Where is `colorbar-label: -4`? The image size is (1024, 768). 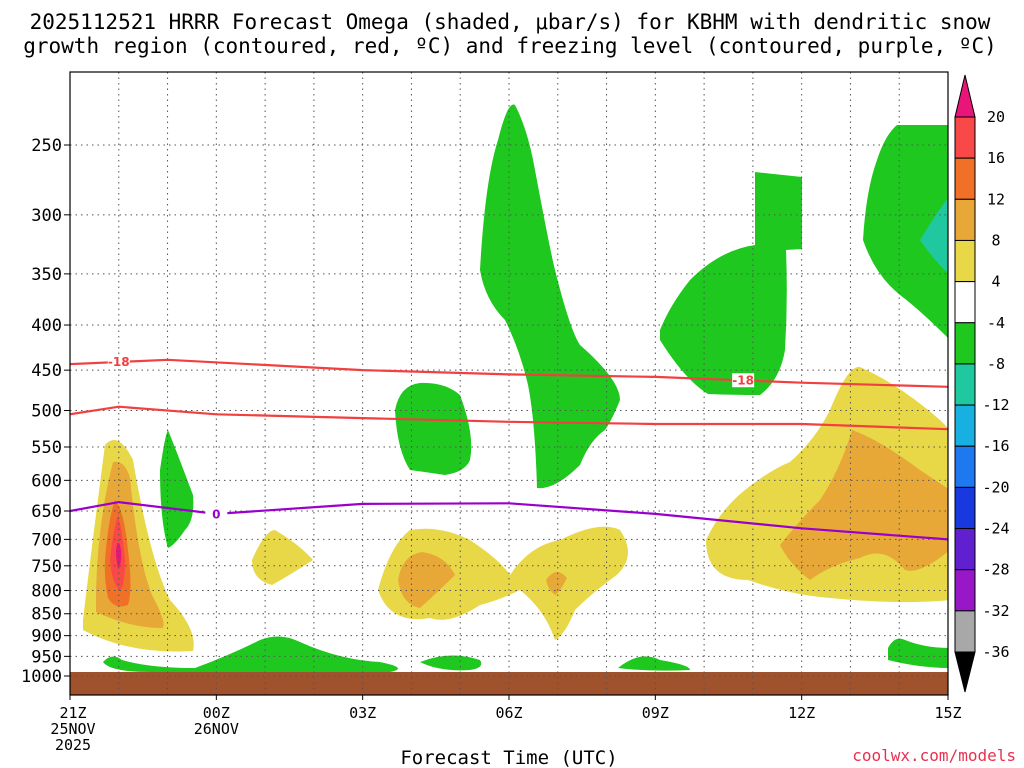
colorbar-label: -4 is located at coordinates (996, 323).